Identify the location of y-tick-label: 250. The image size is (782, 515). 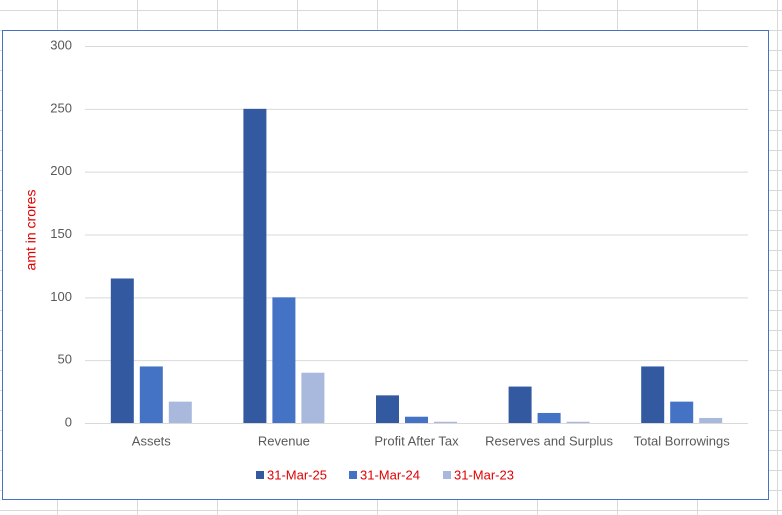
(61, 107).